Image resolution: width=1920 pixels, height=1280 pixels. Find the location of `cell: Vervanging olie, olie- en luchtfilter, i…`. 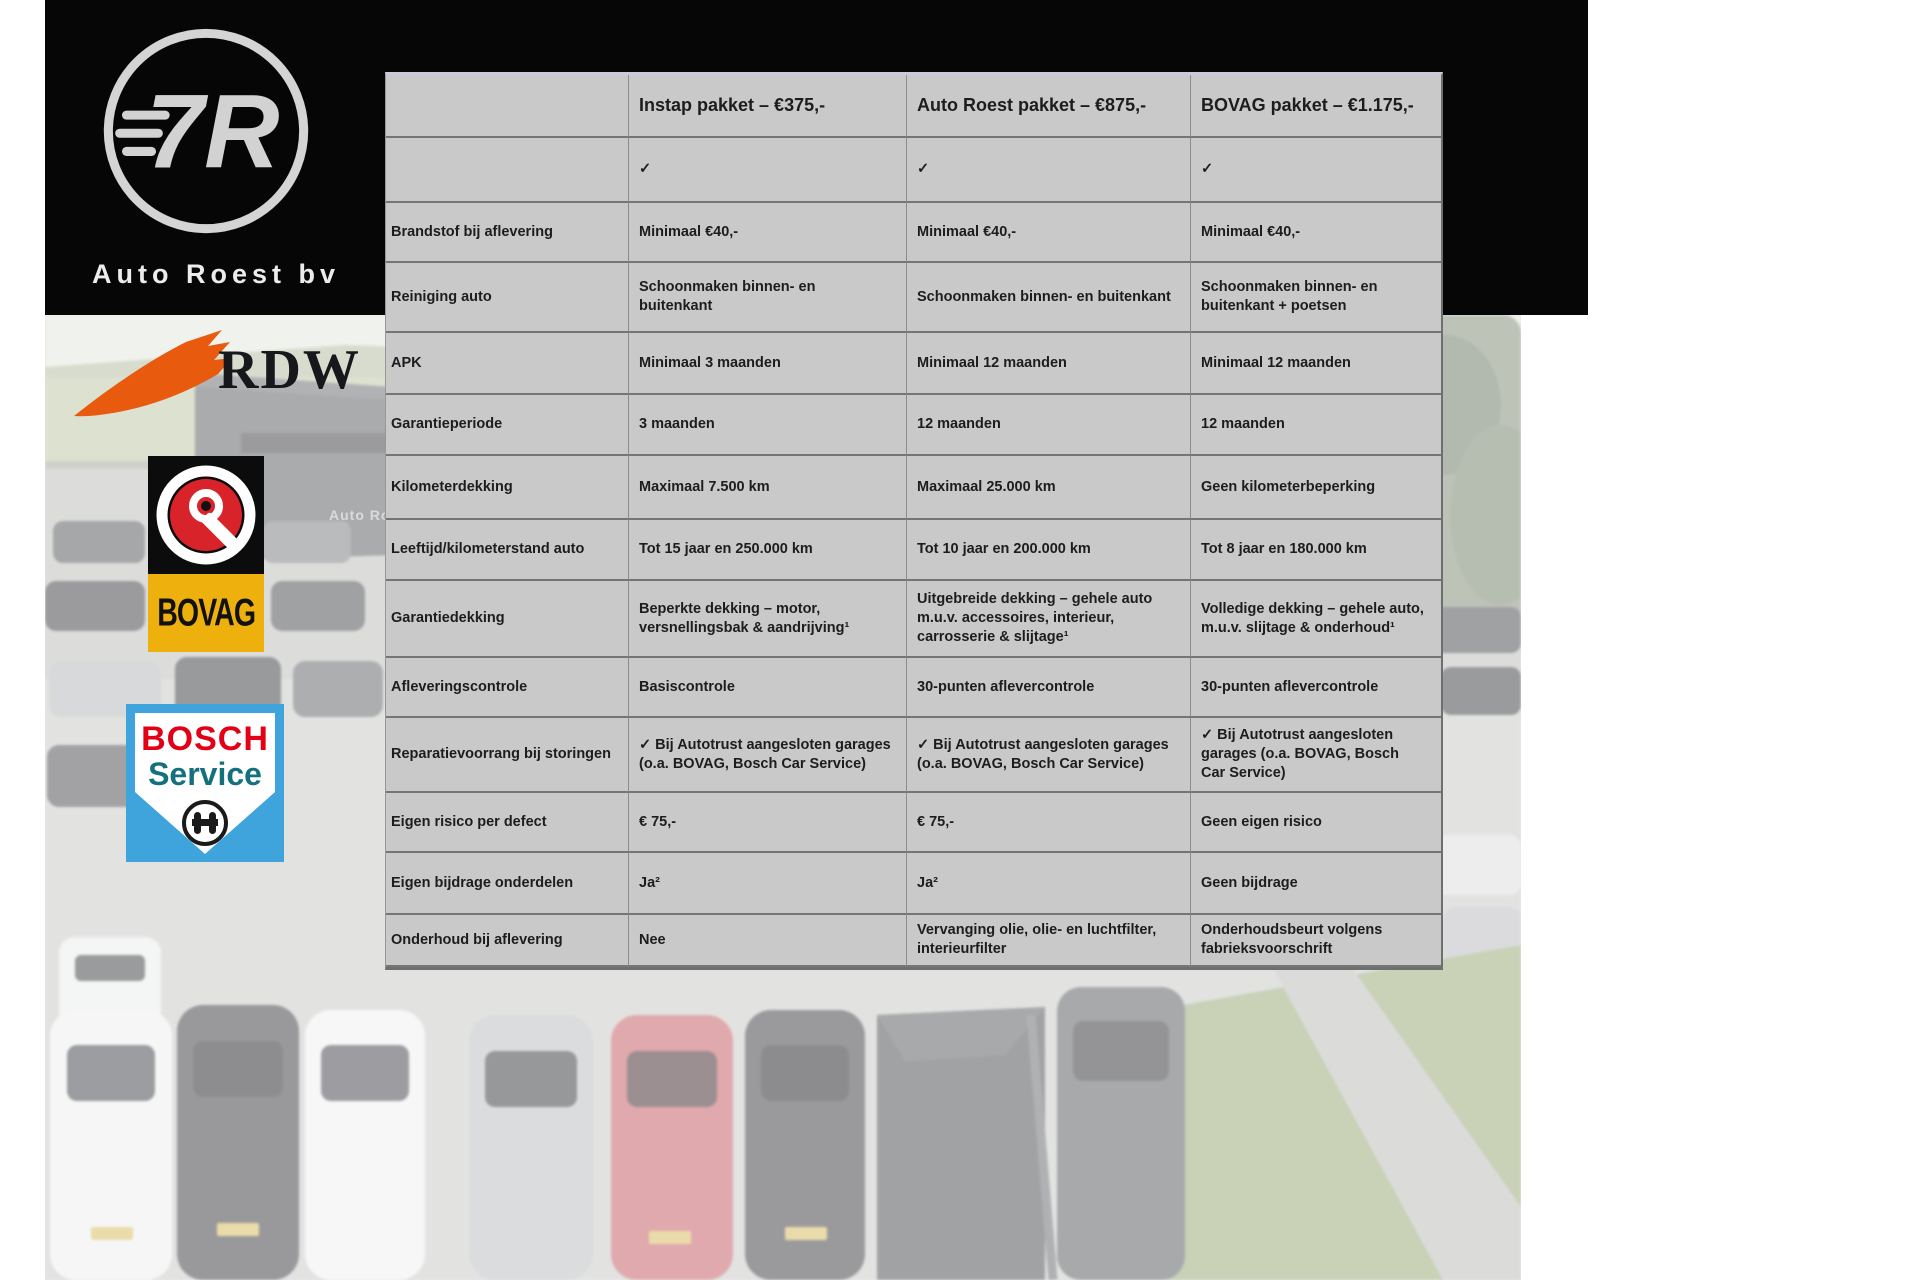

cell: Vervanging olie, olie- en luchtfilter, i… is located at coordinates (1049, 941).